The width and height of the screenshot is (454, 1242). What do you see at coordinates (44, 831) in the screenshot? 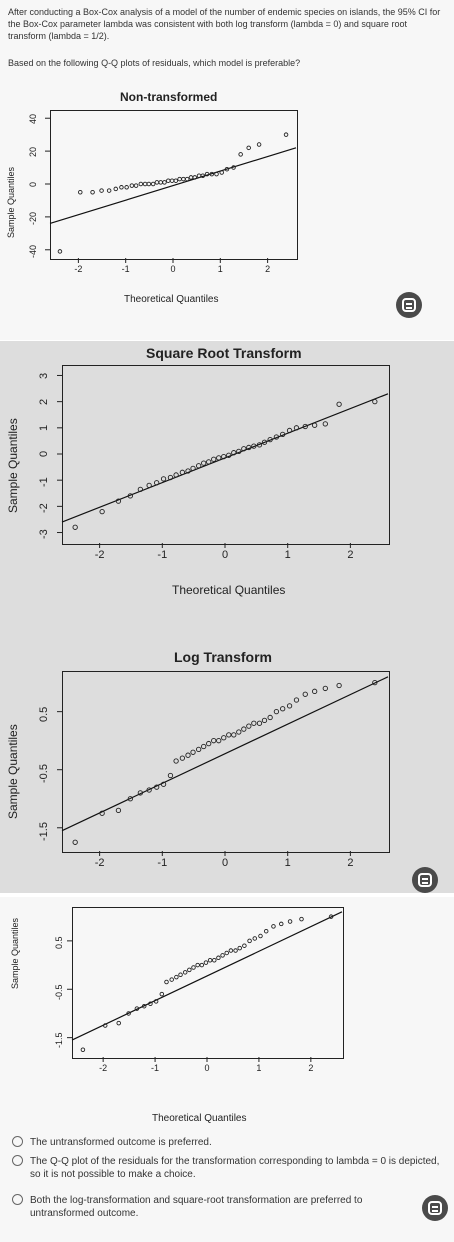
I see `y-tick-label: -1.5` at bounding box center [44, 831].